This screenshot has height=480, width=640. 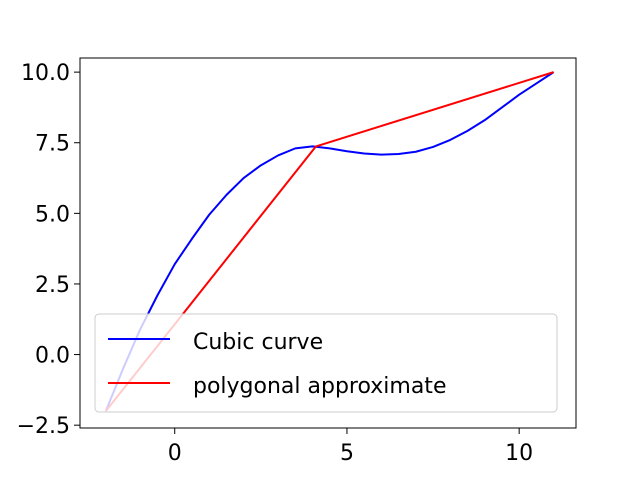 What do you see at coordinates (258, 342) in the screenshot?
I see `legend-label-cubic-curve: Cubic curve` at bounding box center [258, 342].